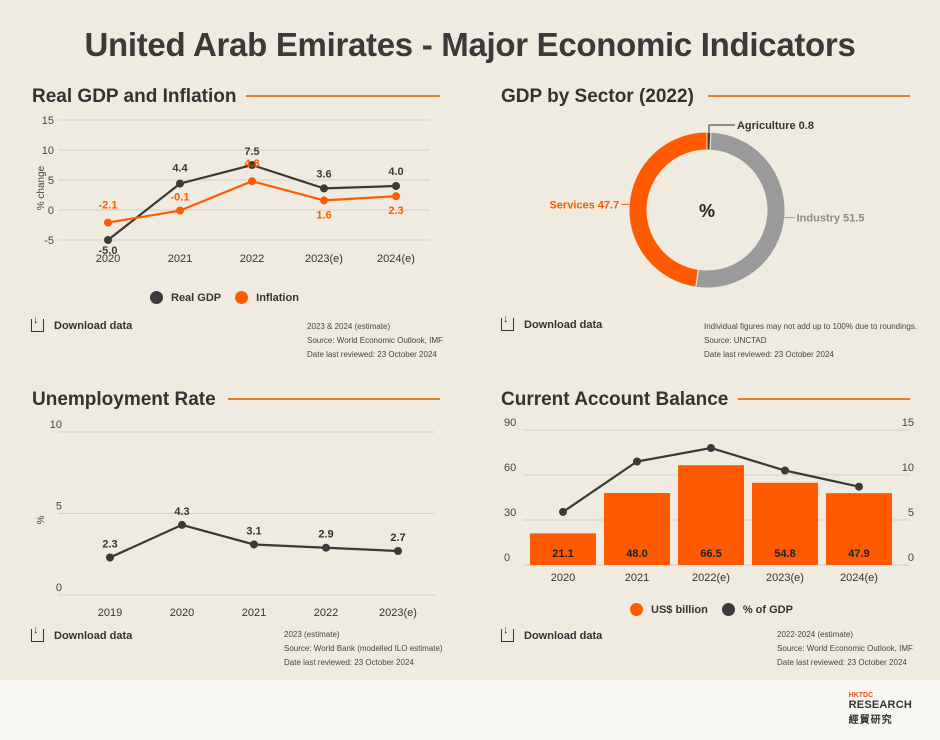 The height and width of the screenshot is (740, 940). I want to click on data-label: 4.4, so click(180, 169).